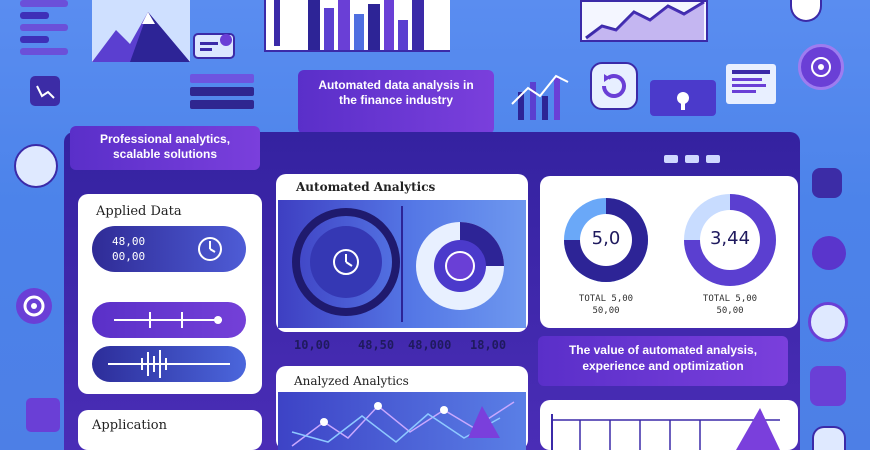  What do you see at coordinates (129, 256) in the screenshot?
I see `applied-value-2: 00,00` at bounding box center [129, 256].